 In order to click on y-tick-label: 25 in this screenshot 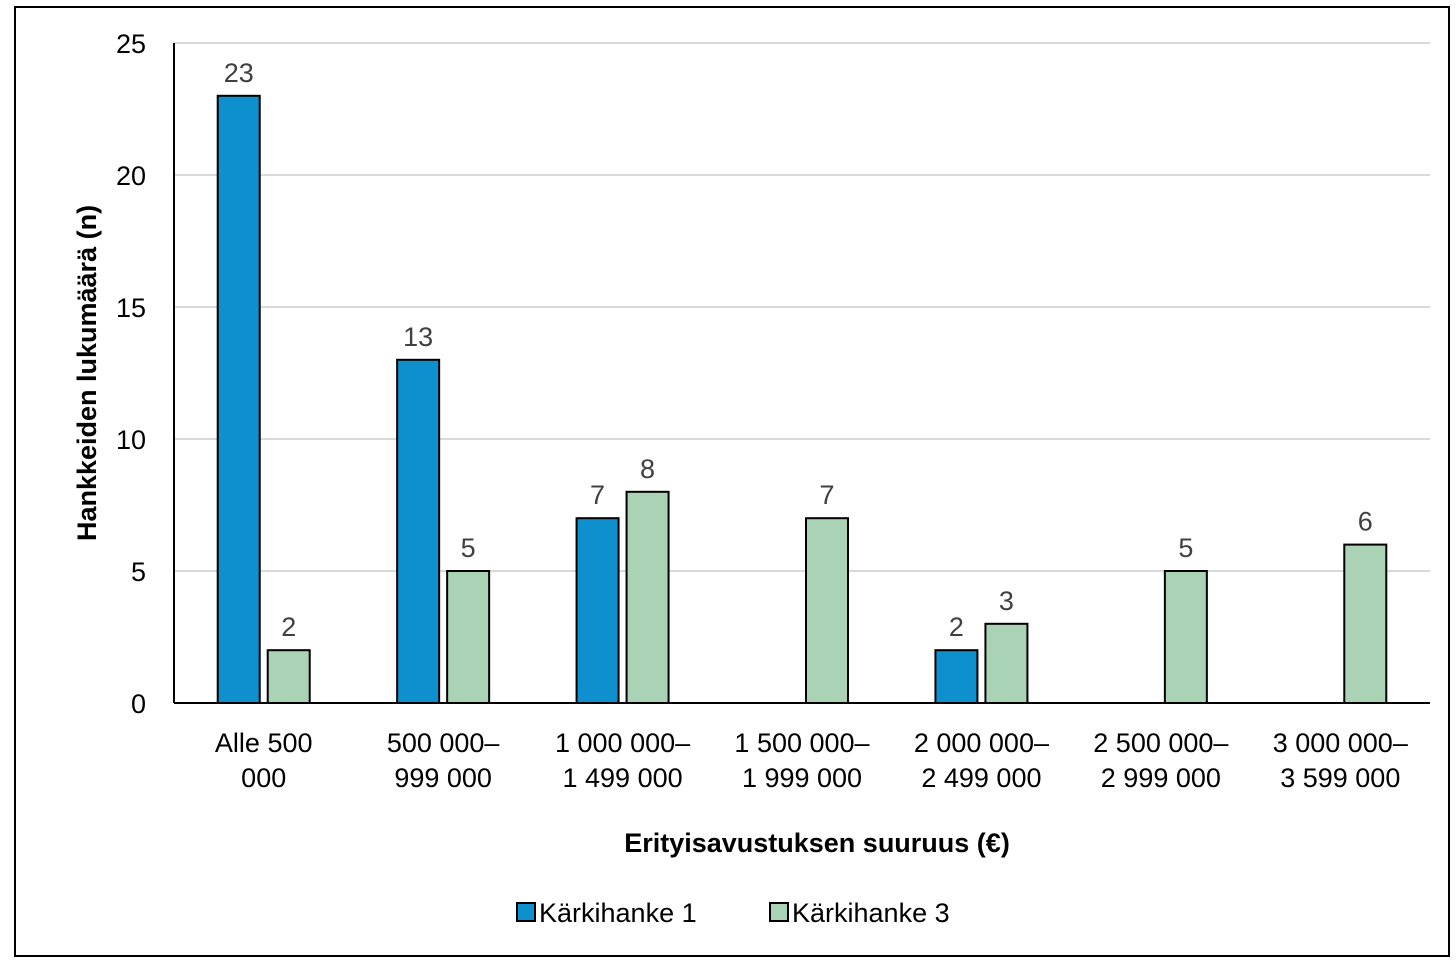, I will do `click(131, 44)`.